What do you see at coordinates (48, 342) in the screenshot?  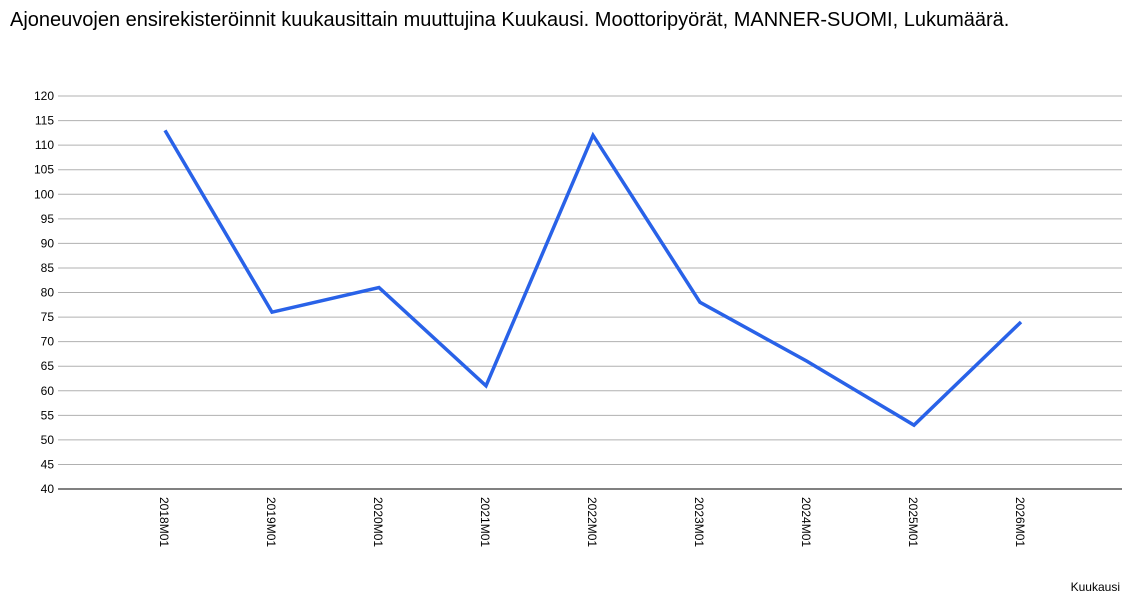 I see `y-tick-label: 70` at bounding box center [48, 342].